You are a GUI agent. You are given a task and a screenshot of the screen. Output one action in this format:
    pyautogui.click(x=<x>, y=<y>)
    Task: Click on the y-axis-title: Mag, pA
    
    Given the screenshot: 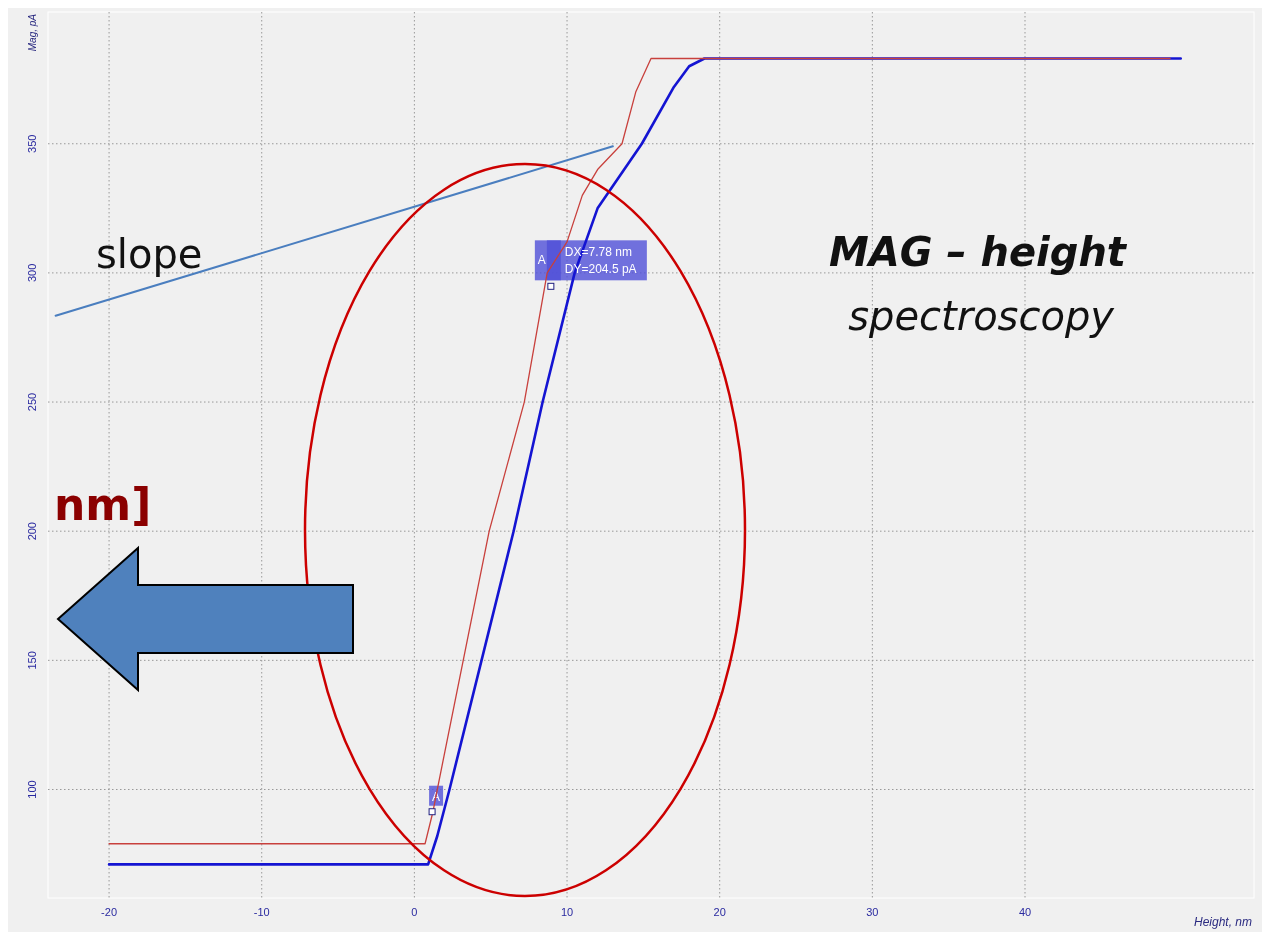 What is the action you would take?
    pyautogui.click(x=32, y=32)
    